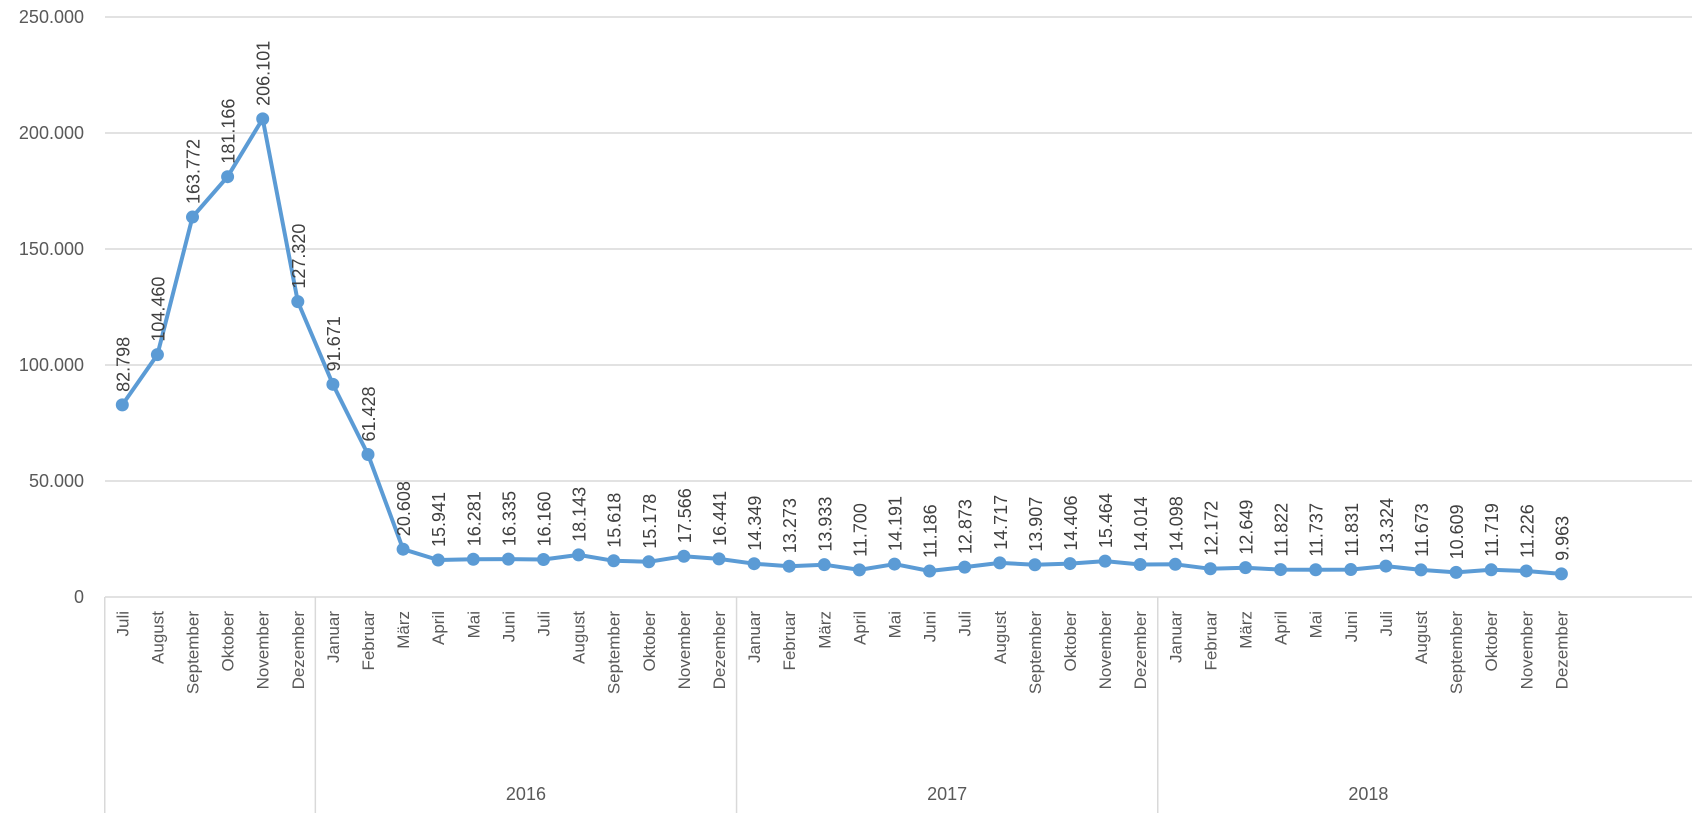 This screenshot has width=1692, height=813. What do you see at coordinates (51, 17) in the screenshot?
I see `y-tick-label: 250.000` at bounding box center [51, 17].